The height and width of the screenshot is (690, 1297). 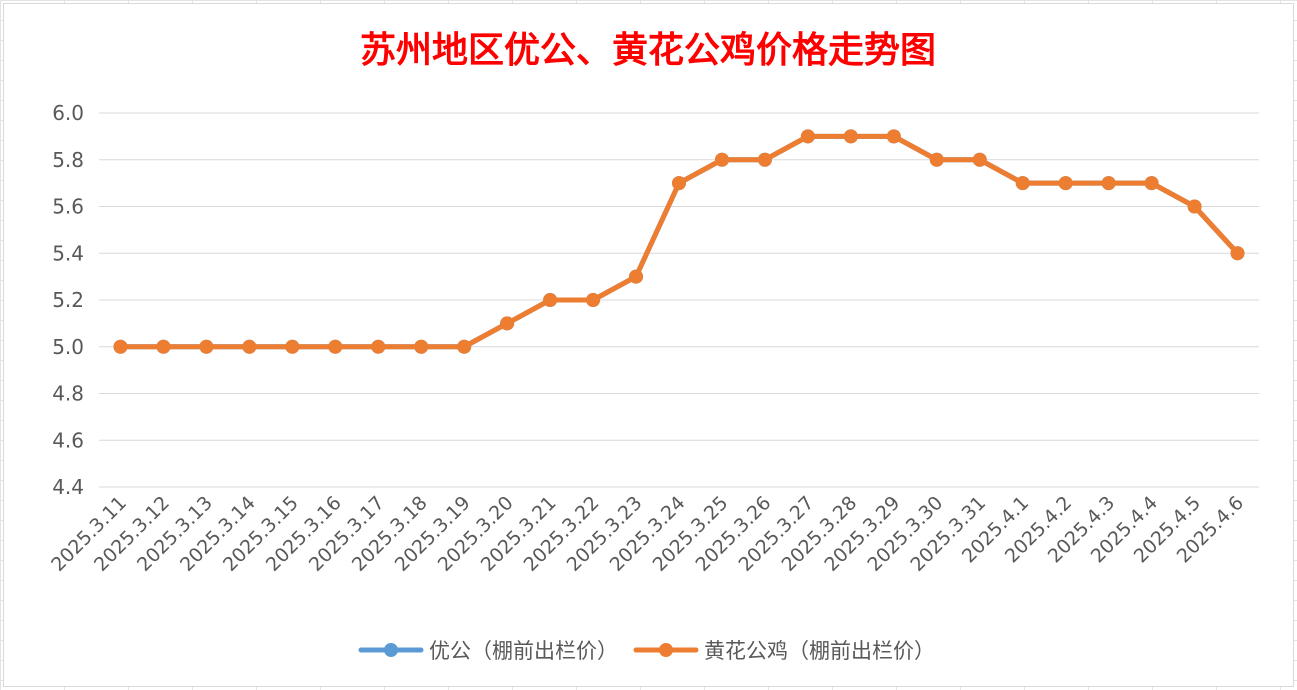 I want to click on y-tick-label: 5.6, so click(x=68, y=207).